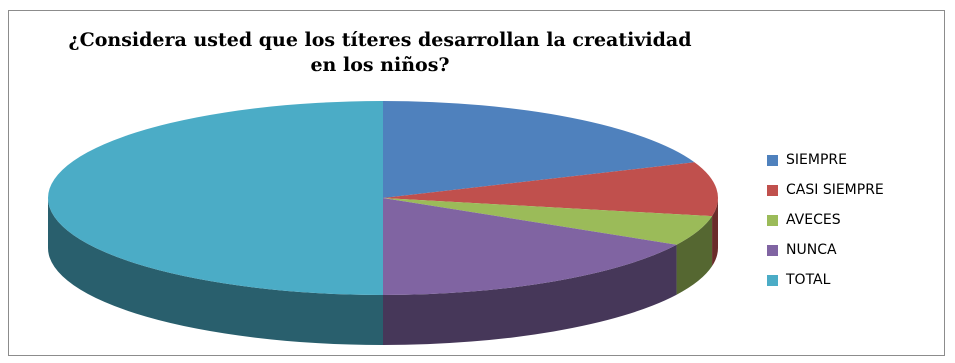  I want to click on pie-slice-aveces, so click(548, 221).